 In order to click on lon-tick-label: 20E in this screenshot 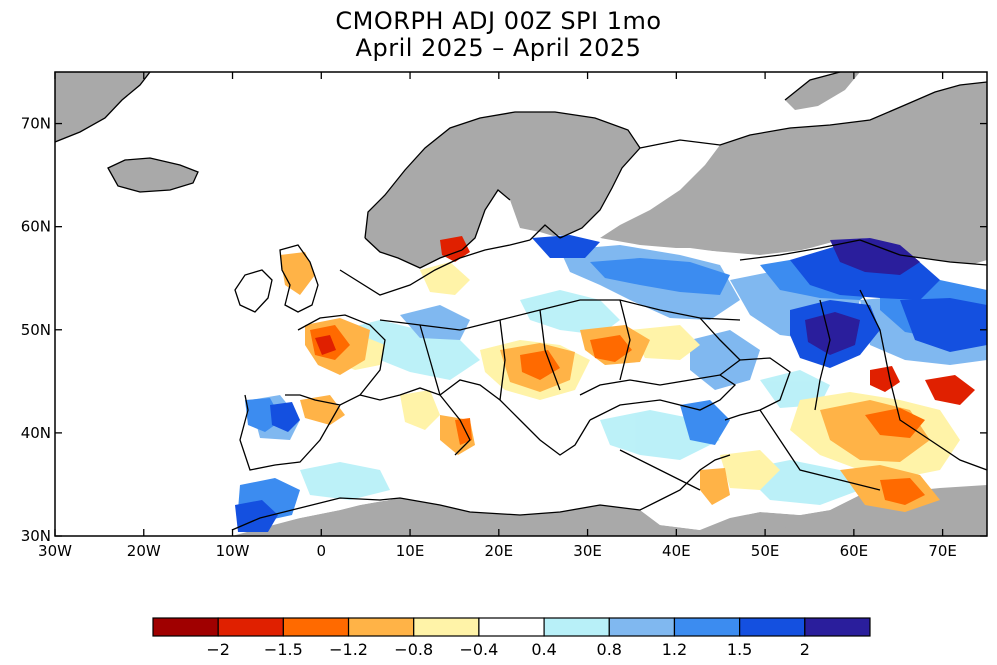, I will do `click(499, 551)`.